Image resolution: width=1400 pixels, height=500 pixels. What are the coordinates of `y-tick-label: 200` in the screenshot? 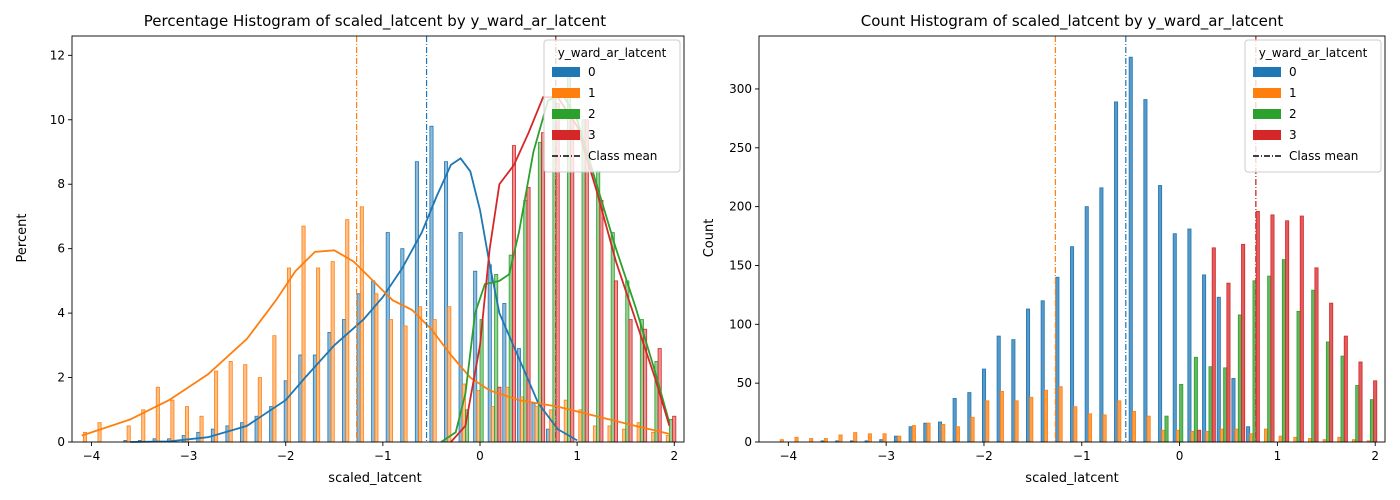 It's located at (740, 207).